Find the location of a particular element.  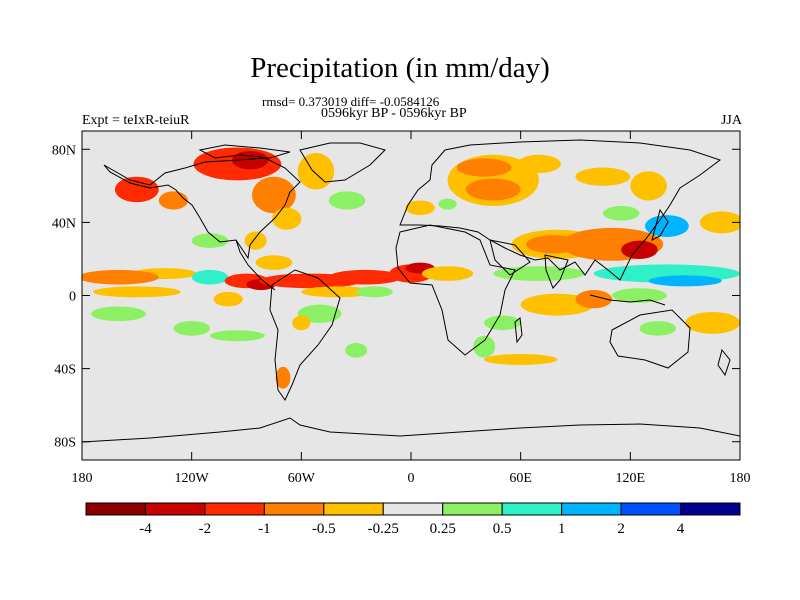

colorbar-label: 0.5 is located at coordinates (502, 529).